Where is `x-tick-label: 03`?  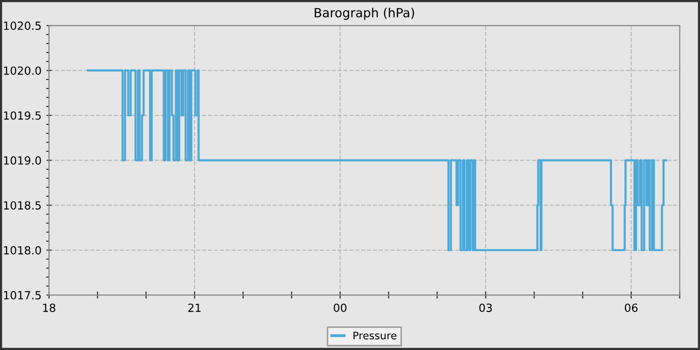 x-tick-label: 03 is located at coordinates (485, 308).